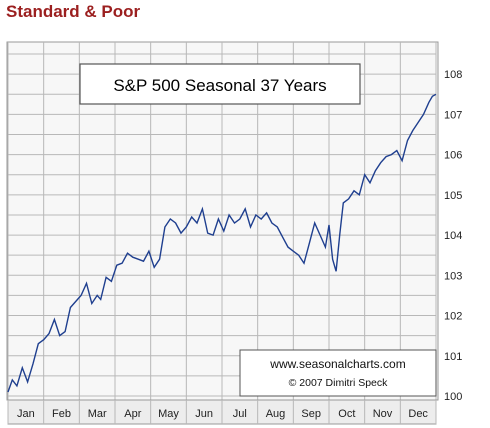 This screenshot has height=428, width=490. What do you see at coordinates (453, 115) in the screenshot?
I see `y-tick-label: 107` at bounding box center [453, 115].